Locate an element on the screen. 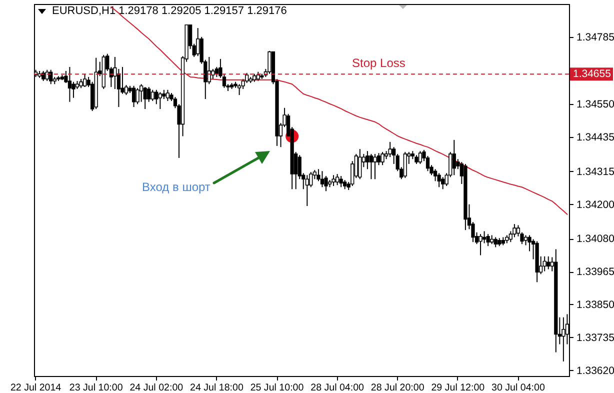 The image size is (614, 393). y-tick-label: 1.33965 is located at coordinates (595, 272).